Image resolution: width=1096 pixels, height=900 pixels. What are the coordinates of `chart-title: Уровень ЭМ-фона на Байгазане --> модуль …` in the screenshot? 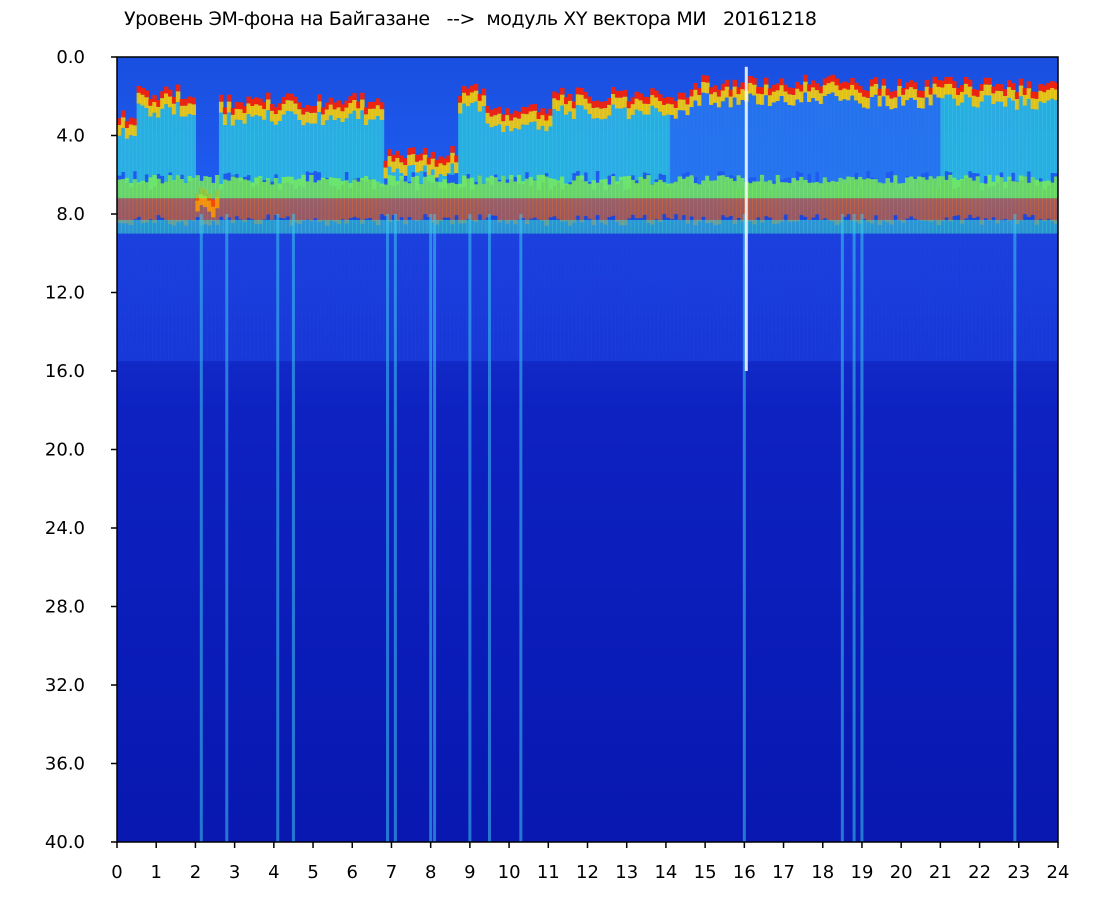 It's located at (470, 19).